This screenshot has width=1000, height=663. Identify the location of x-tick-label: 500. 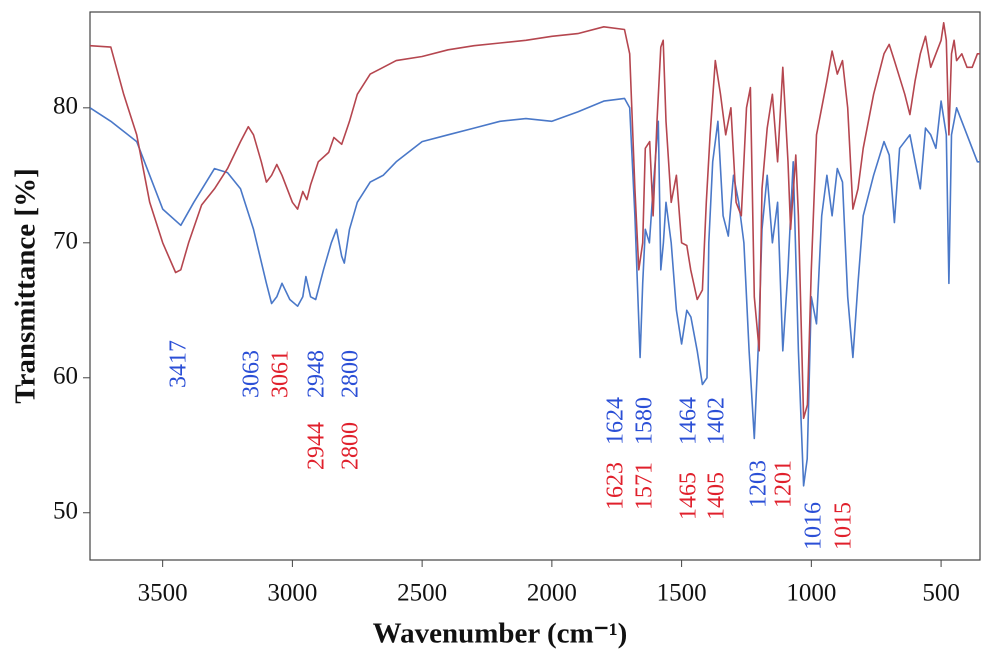
(941, 593).